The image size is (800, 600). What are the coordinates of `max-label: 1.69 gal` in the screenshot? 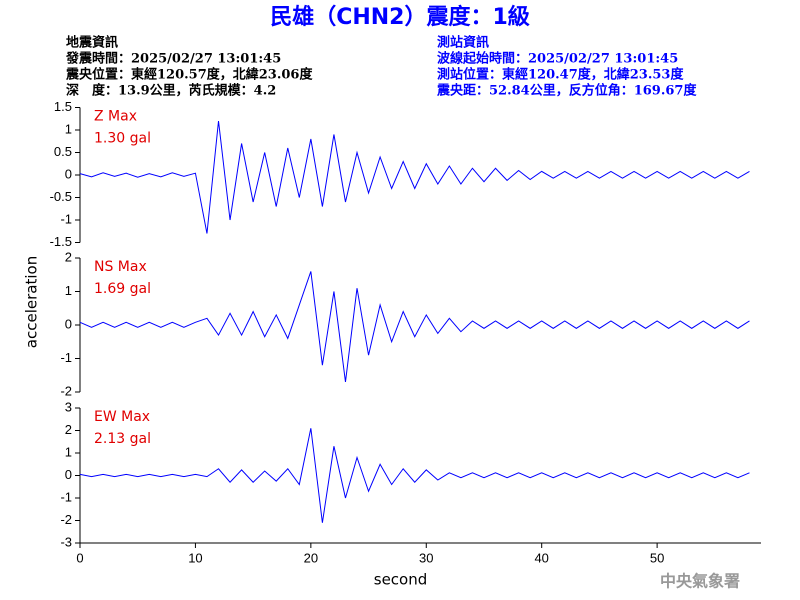 It's located at (122, 289).